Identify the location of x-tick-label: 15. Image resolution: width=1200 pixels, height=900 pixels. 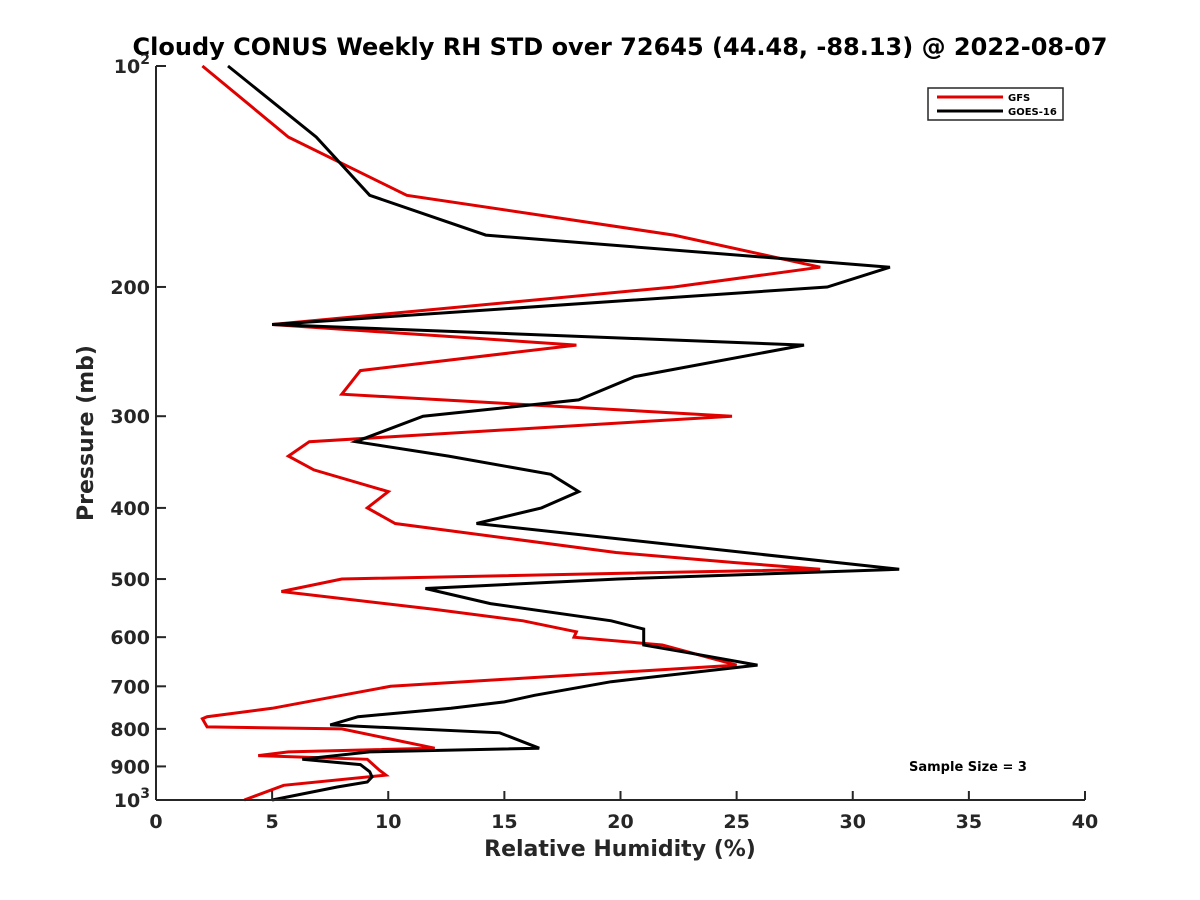
(504, 822).